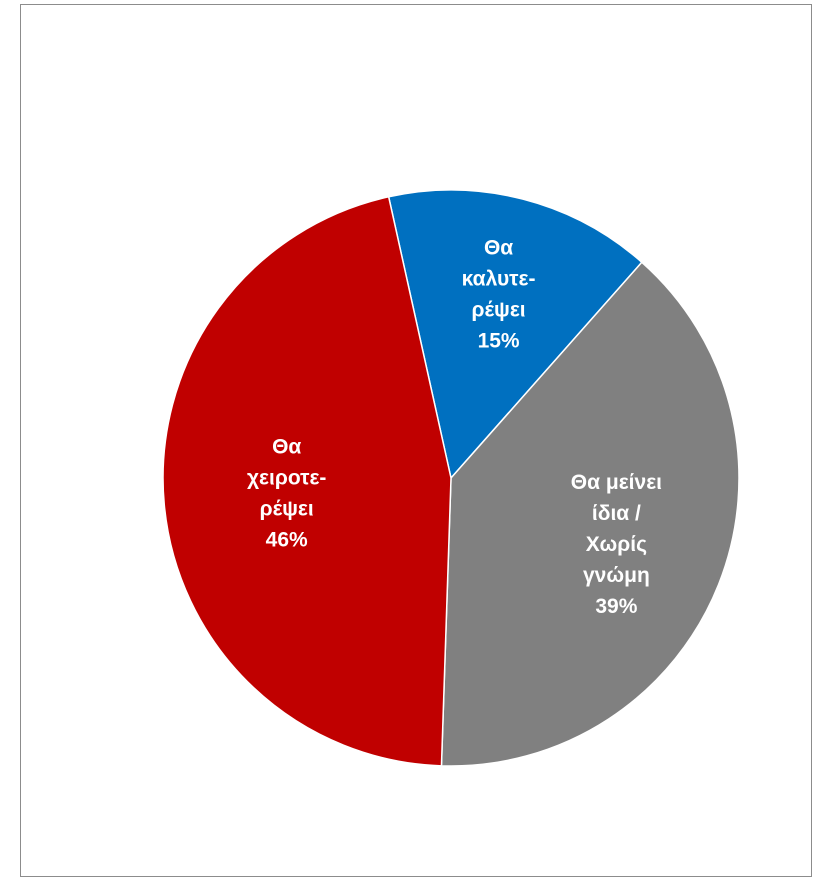  I want to click on pie-percent-label: 15%, so click(499, 341).